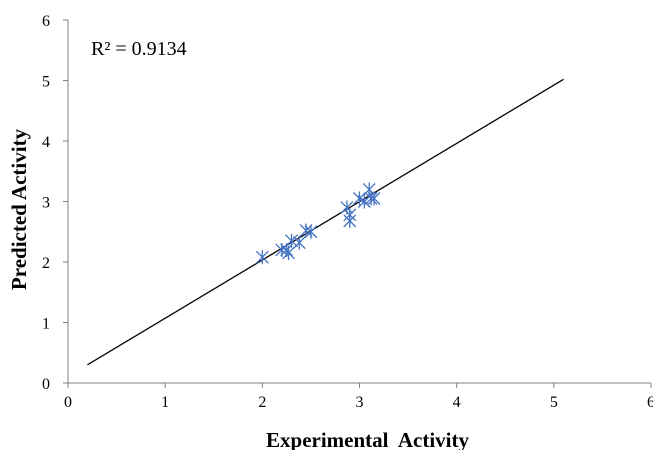 The height and width of the screenshot is (450, 653). I want to click on x-tick-label: 1, so click(165, 402).